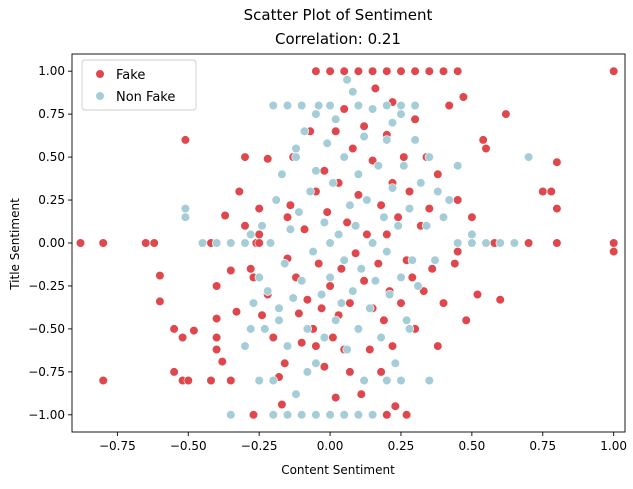 This screenshot has width=633, height=489. I want to click on y-tick-label: −1.00, so click(46, 415).